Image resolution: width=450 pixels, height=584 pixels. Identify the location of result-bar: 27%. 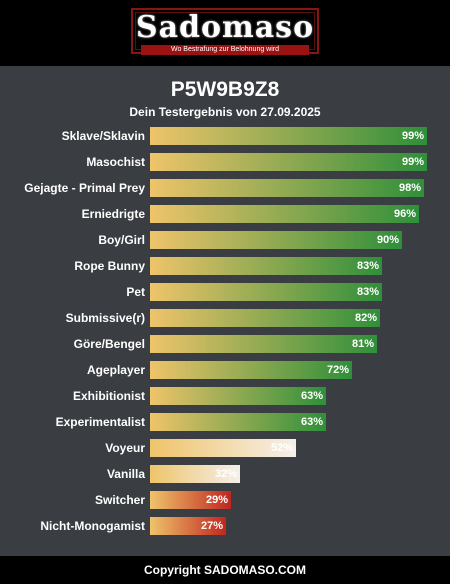
(188, 526).